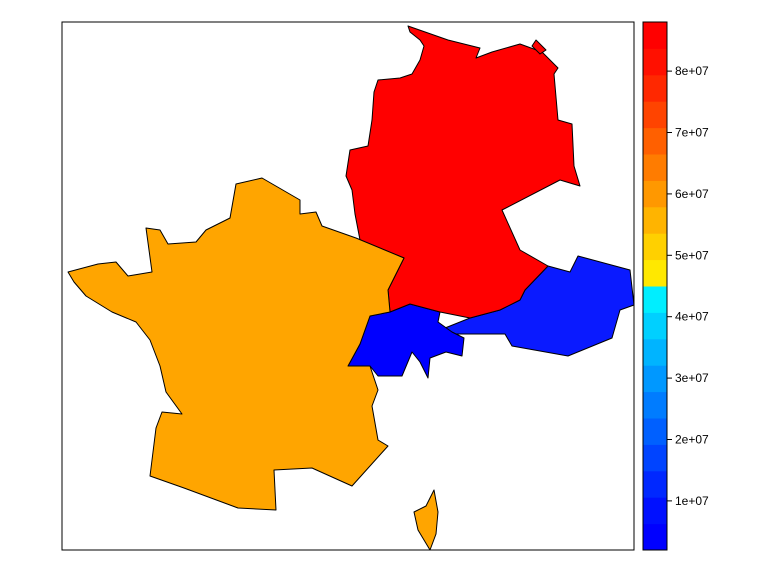 Image resolution: width=768 pixels, height=576 pixels. I want to click on legend-tick-label: 4e+07, so click(692, 317).